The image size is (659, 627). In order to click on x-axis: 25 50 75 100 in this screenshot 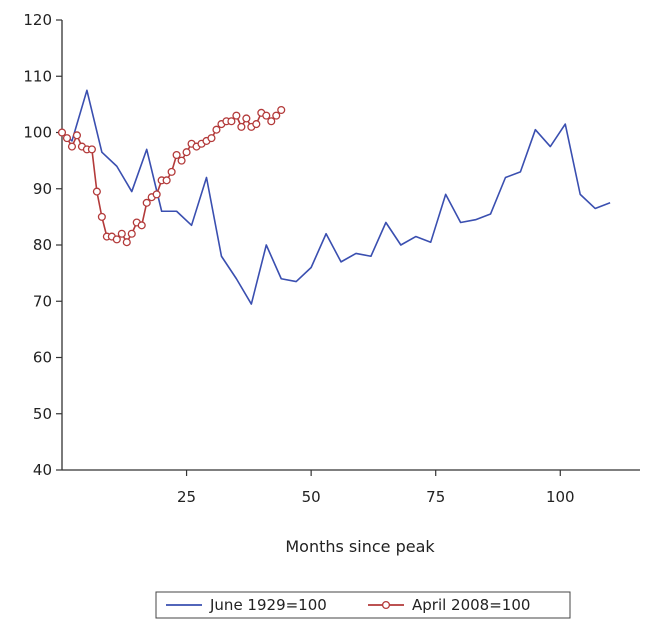, I will do `click(351, 487)`.